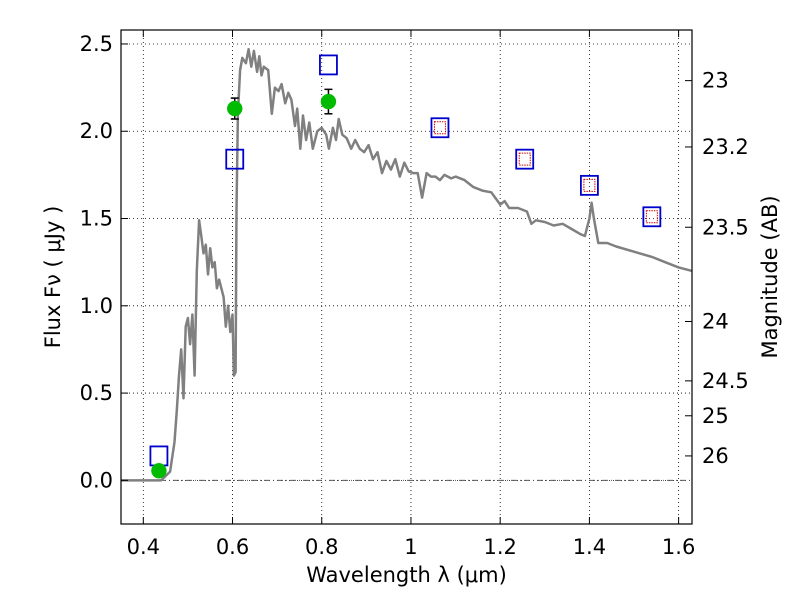 The width and height of the screenshot is (800, 604). I want to click on x-tick-label: 1.2, so click(499, 547).